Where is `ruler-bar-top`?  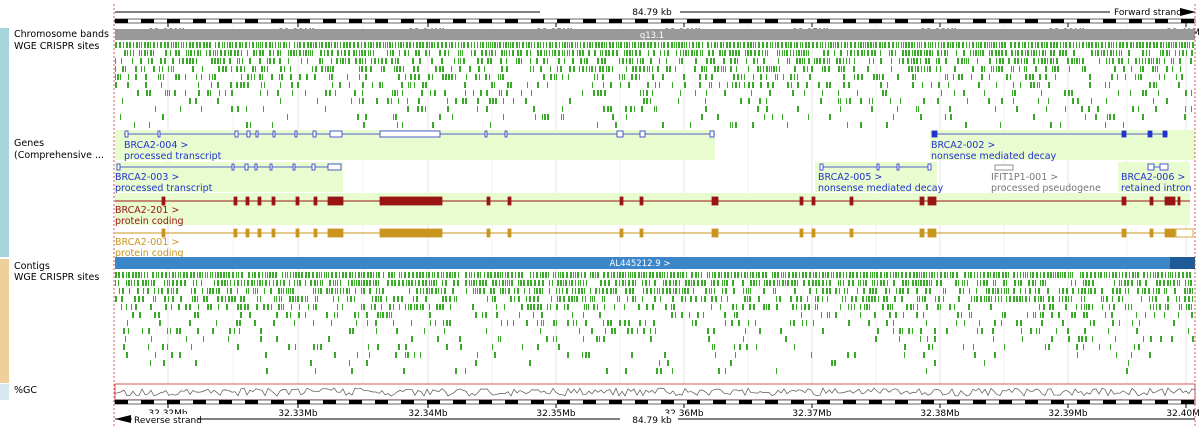 ruler-bar-top is located at coordinates (655, 21).